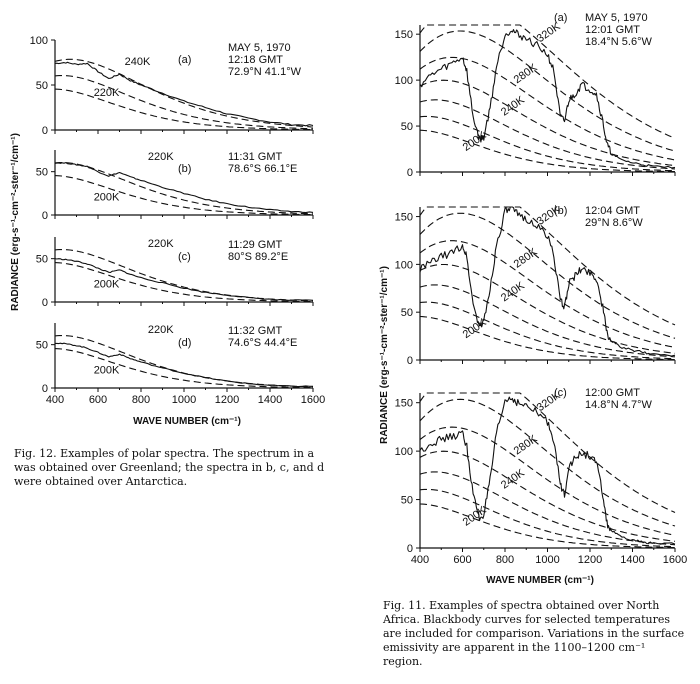 This screenshot has width=700, height=684. Describe the element at coordinates (184, 343) in the screenshot. I see `panel-letter: (d)` at that location.